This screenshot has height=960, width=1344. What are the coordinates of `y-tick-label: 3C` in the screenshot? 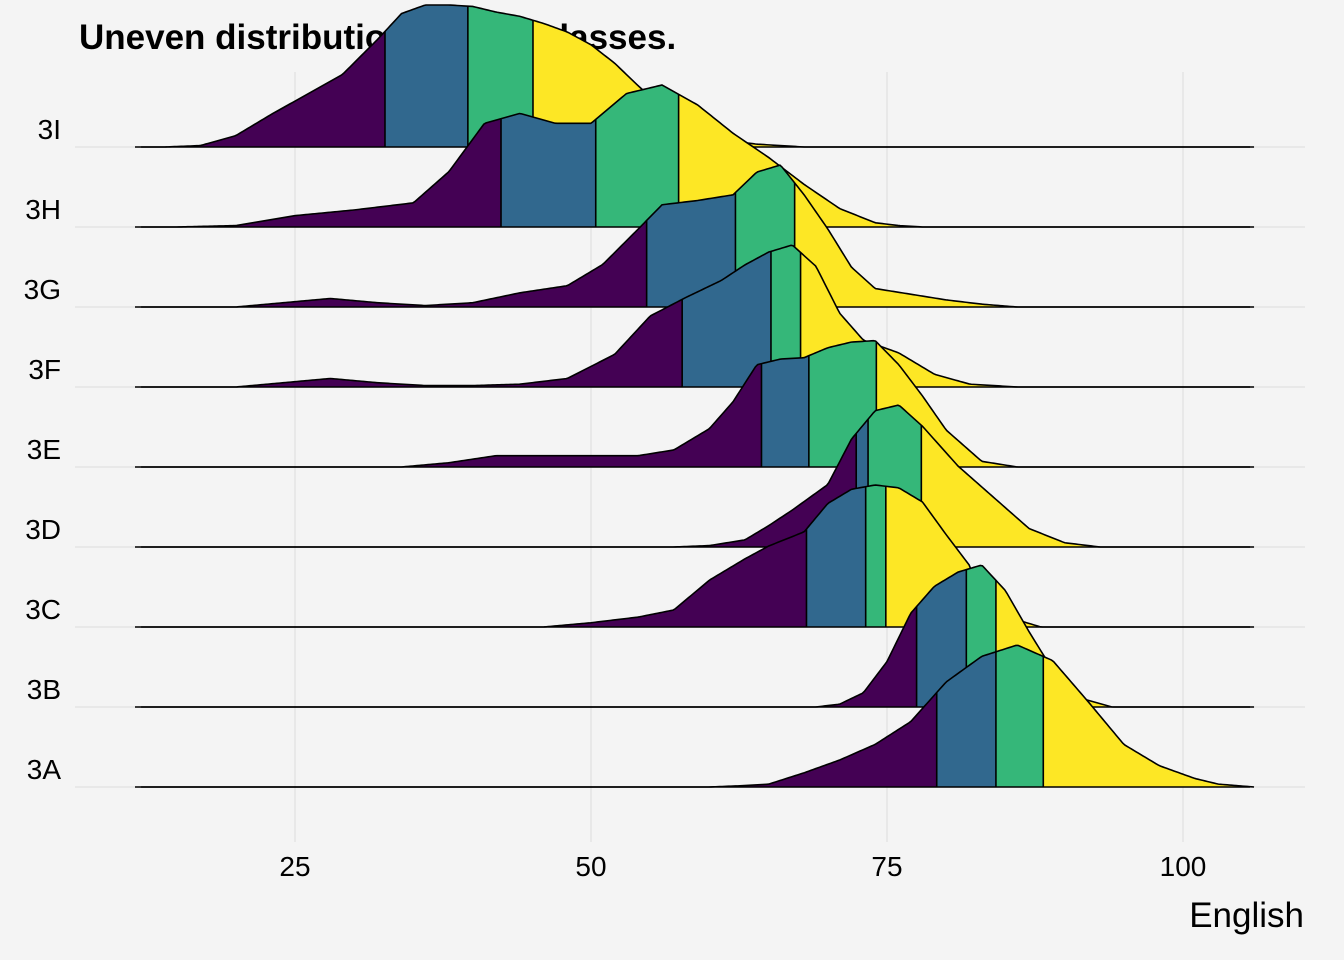 It's located at (43, 609).